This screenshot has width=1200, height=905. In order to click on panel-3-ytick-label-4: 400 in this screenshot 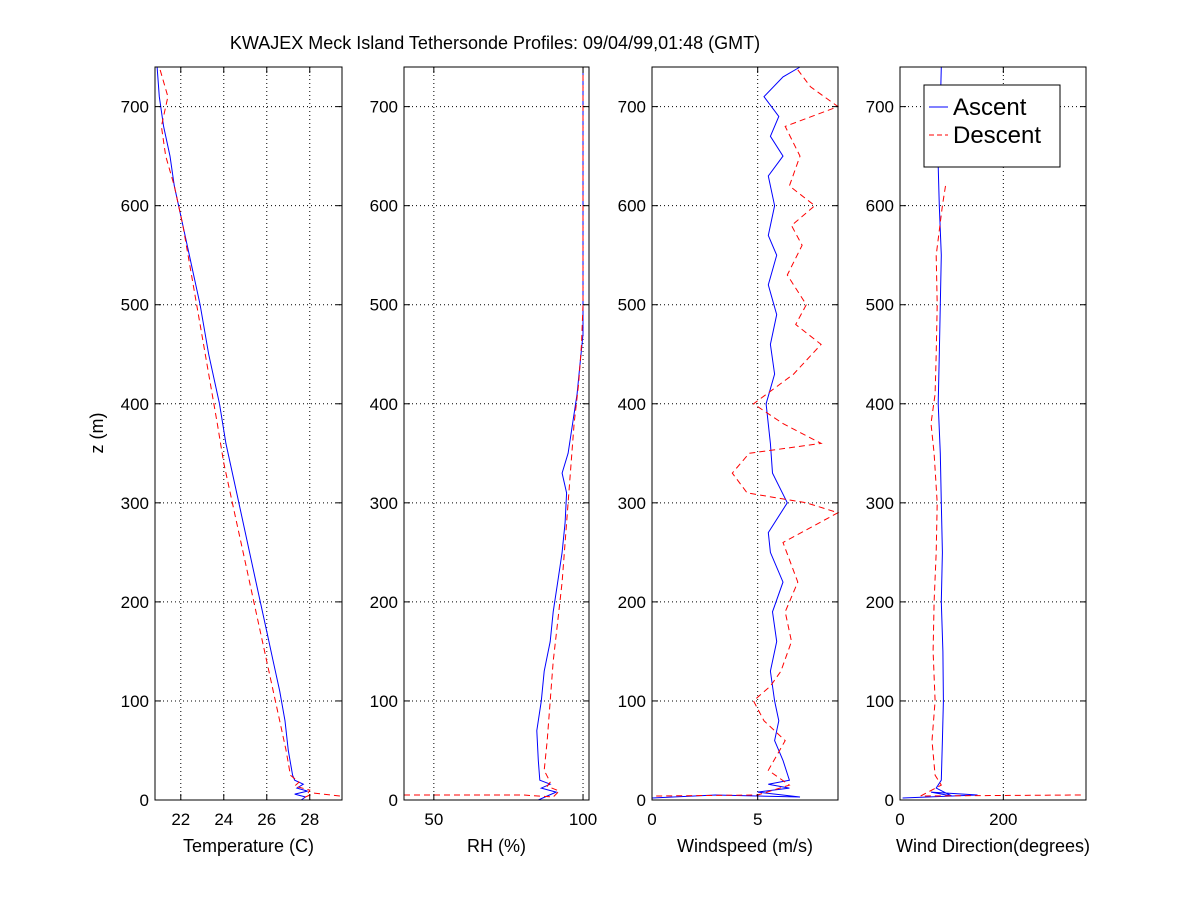, I will do `click(632, 404)`.